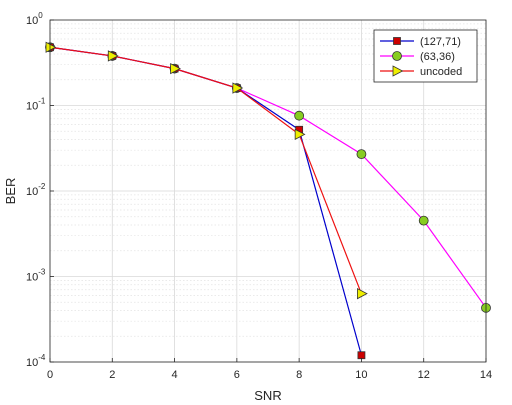 This screenshot has width=512, height=405. Describe the element at coordinates (42, 101) in the screenshot. I see `y-tick-exponent: -1` at that location.